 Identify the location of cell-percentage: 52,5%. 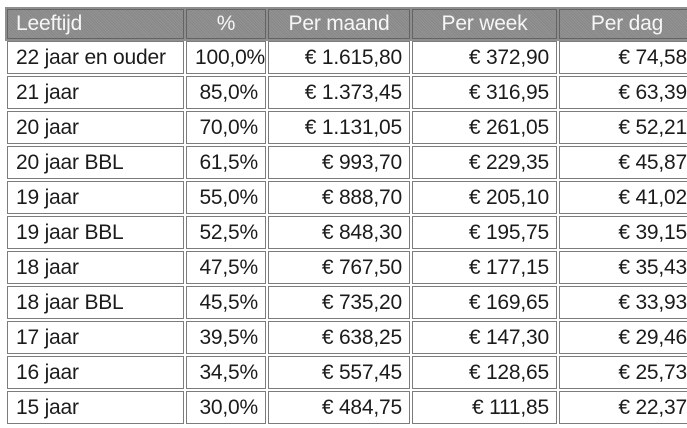
(226, 232).